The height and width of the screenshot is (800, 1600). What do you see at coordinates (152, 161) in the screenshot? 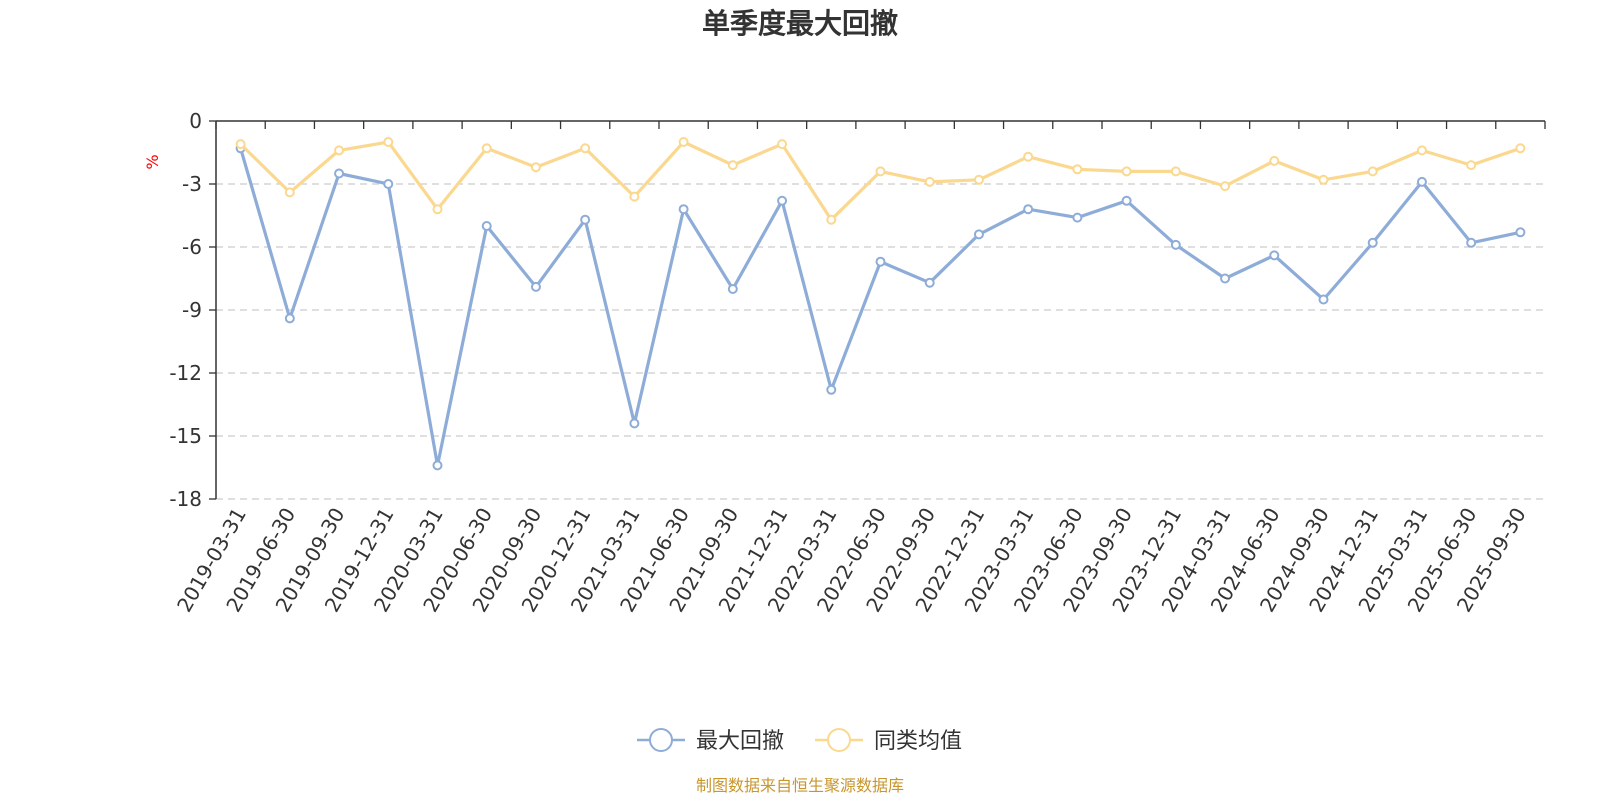
I see `y-axis-unit: %` at bounding box center [152, 161].